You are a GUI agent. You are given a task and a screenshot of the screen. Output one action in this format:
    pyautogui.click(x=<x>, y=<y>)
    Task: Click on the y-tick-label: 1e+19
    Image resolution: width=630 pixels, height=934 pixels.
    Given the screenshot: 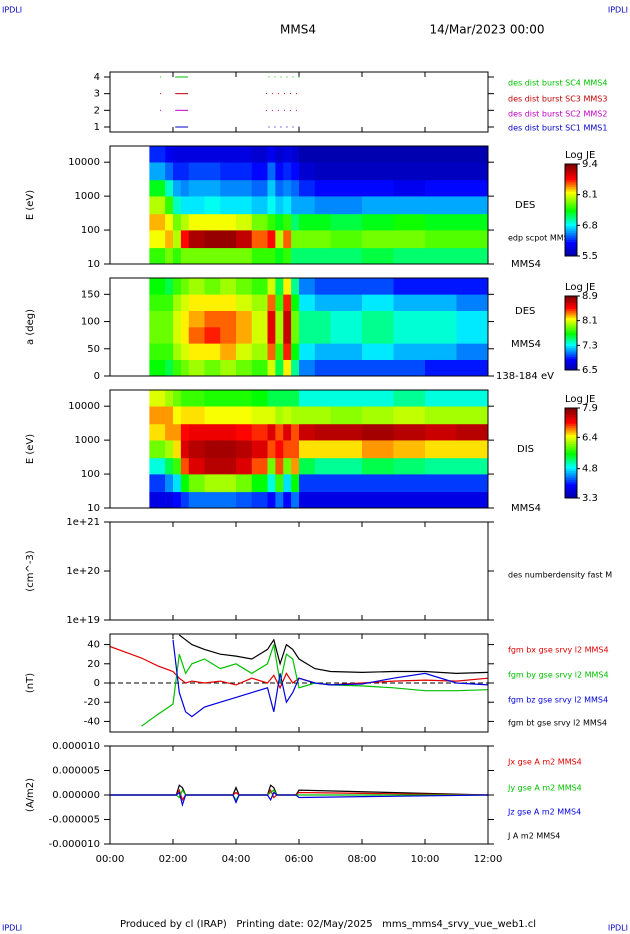 What is the action you would take?
    pyautogui.click(x=83, y=620)
    